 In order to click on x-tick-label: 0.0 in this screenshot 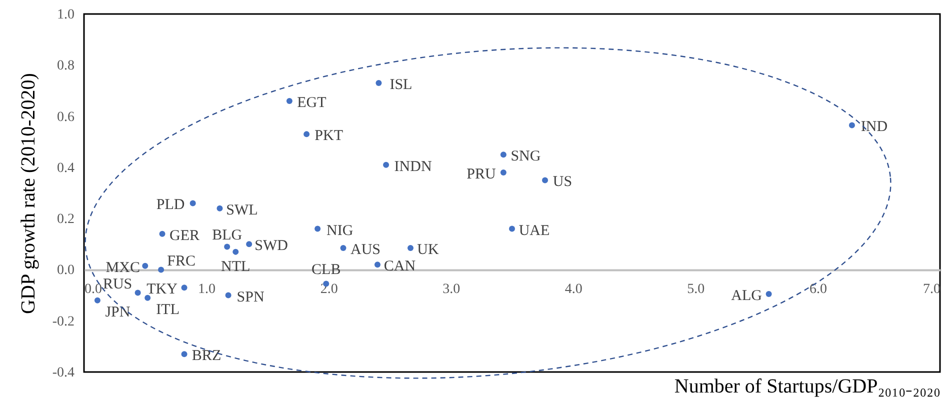, I will do `click(93, 290)`.